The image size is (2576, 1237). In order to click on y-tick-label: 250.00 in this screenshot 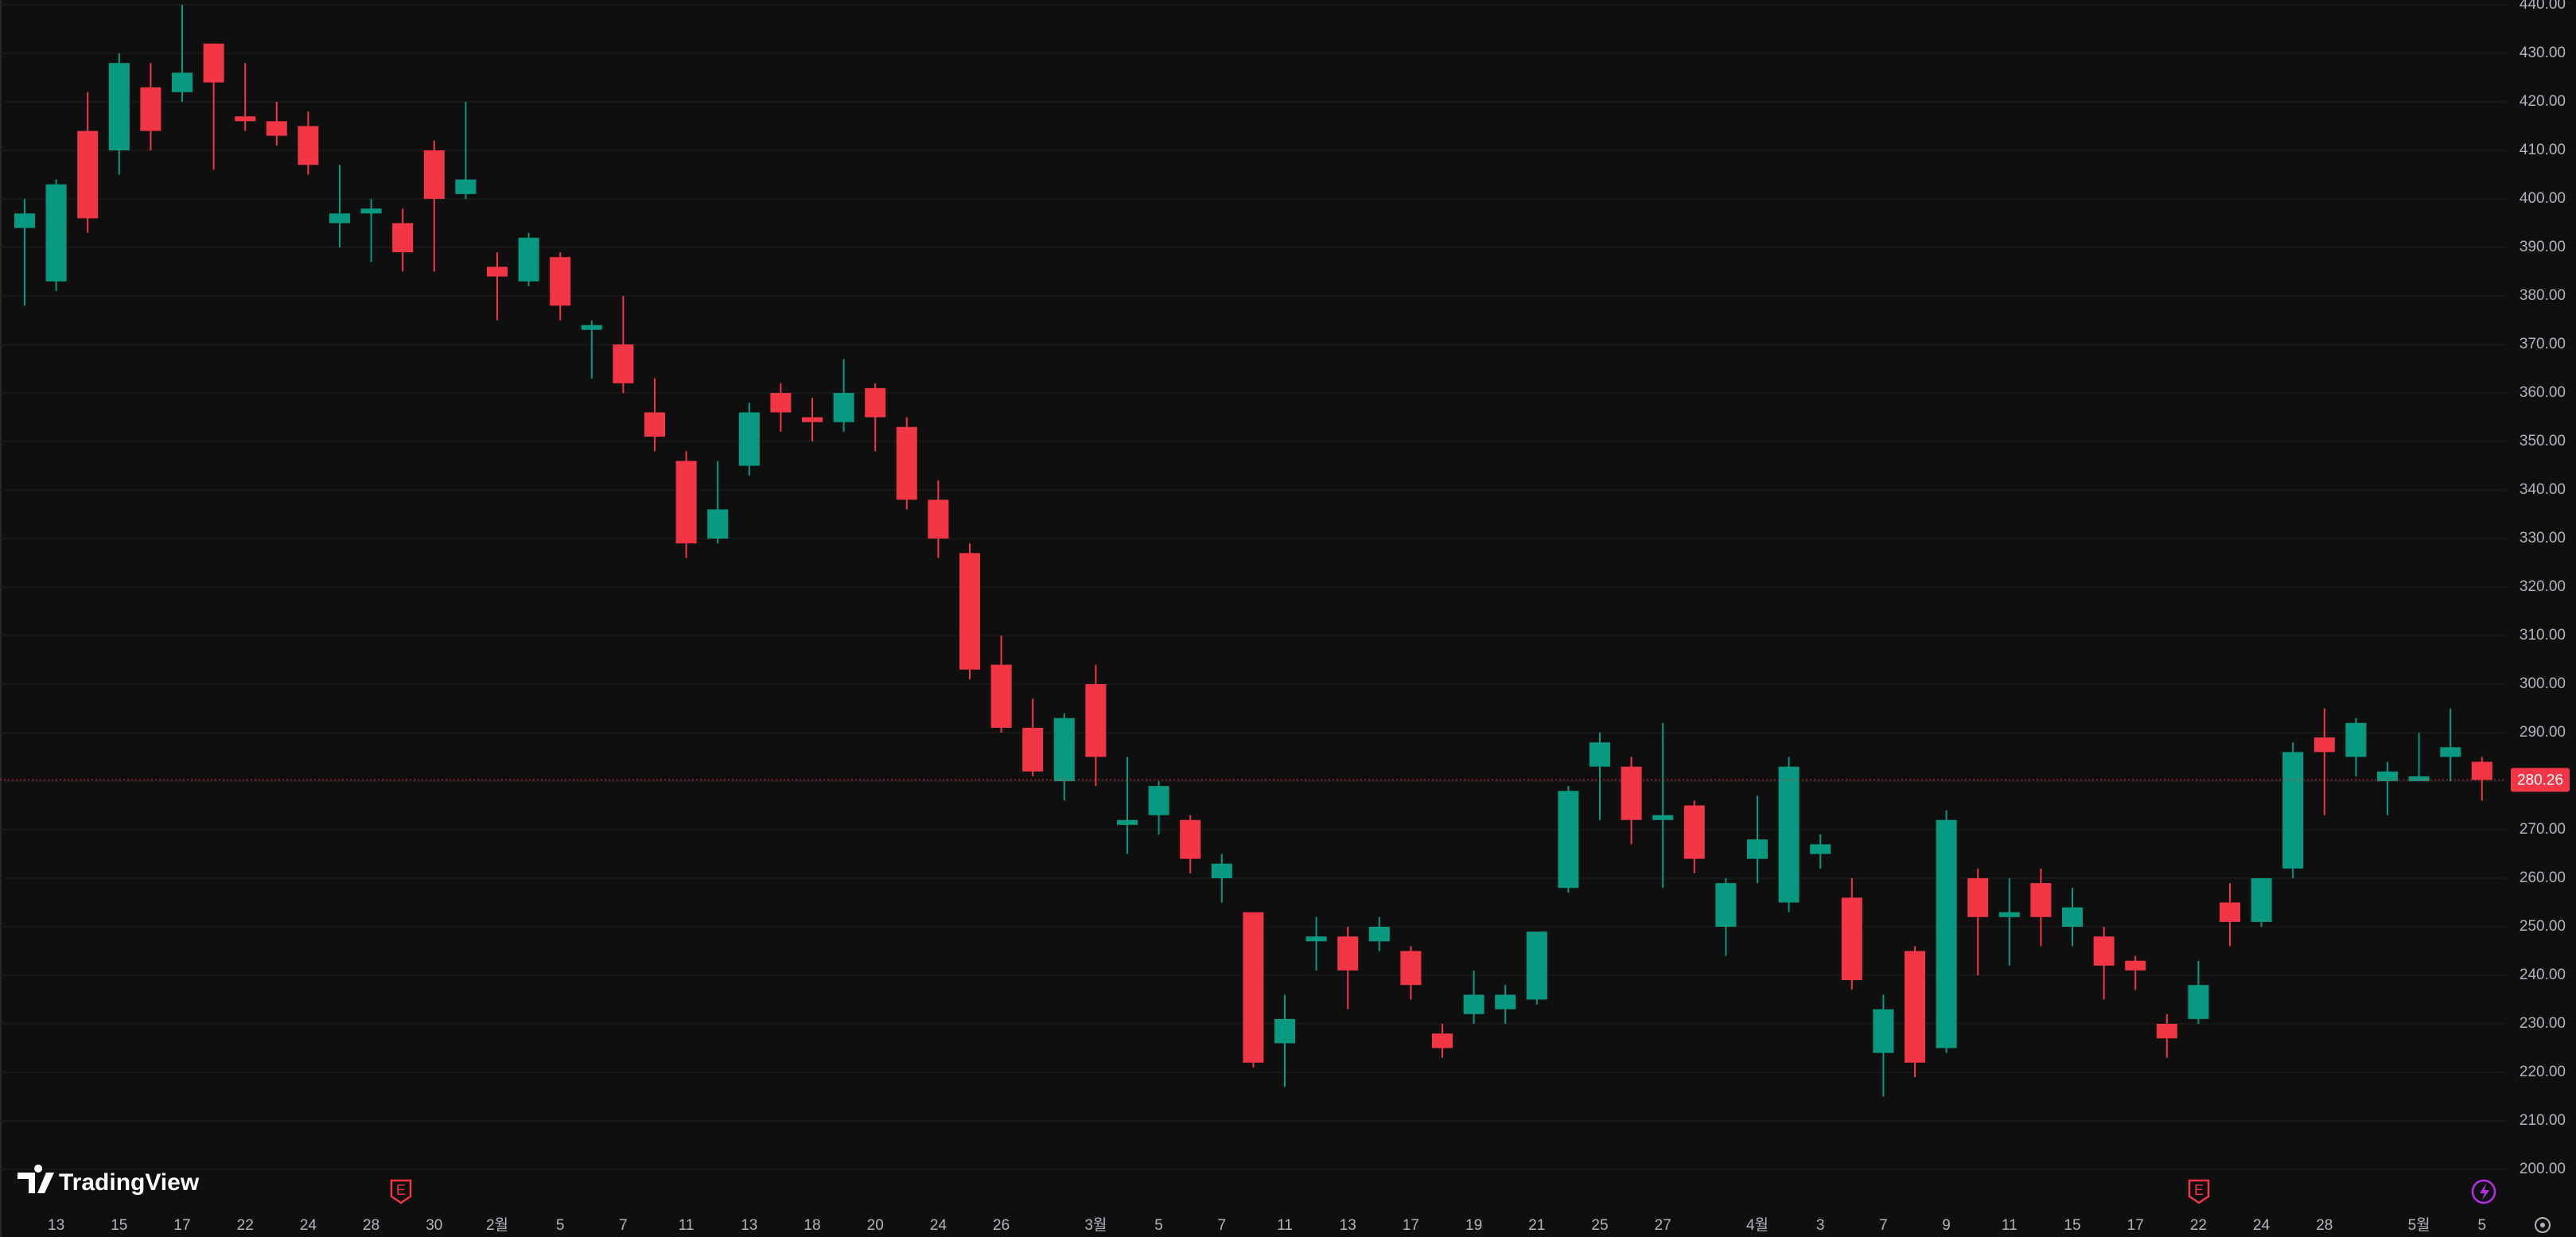, I will do `click(2543, 927)`.